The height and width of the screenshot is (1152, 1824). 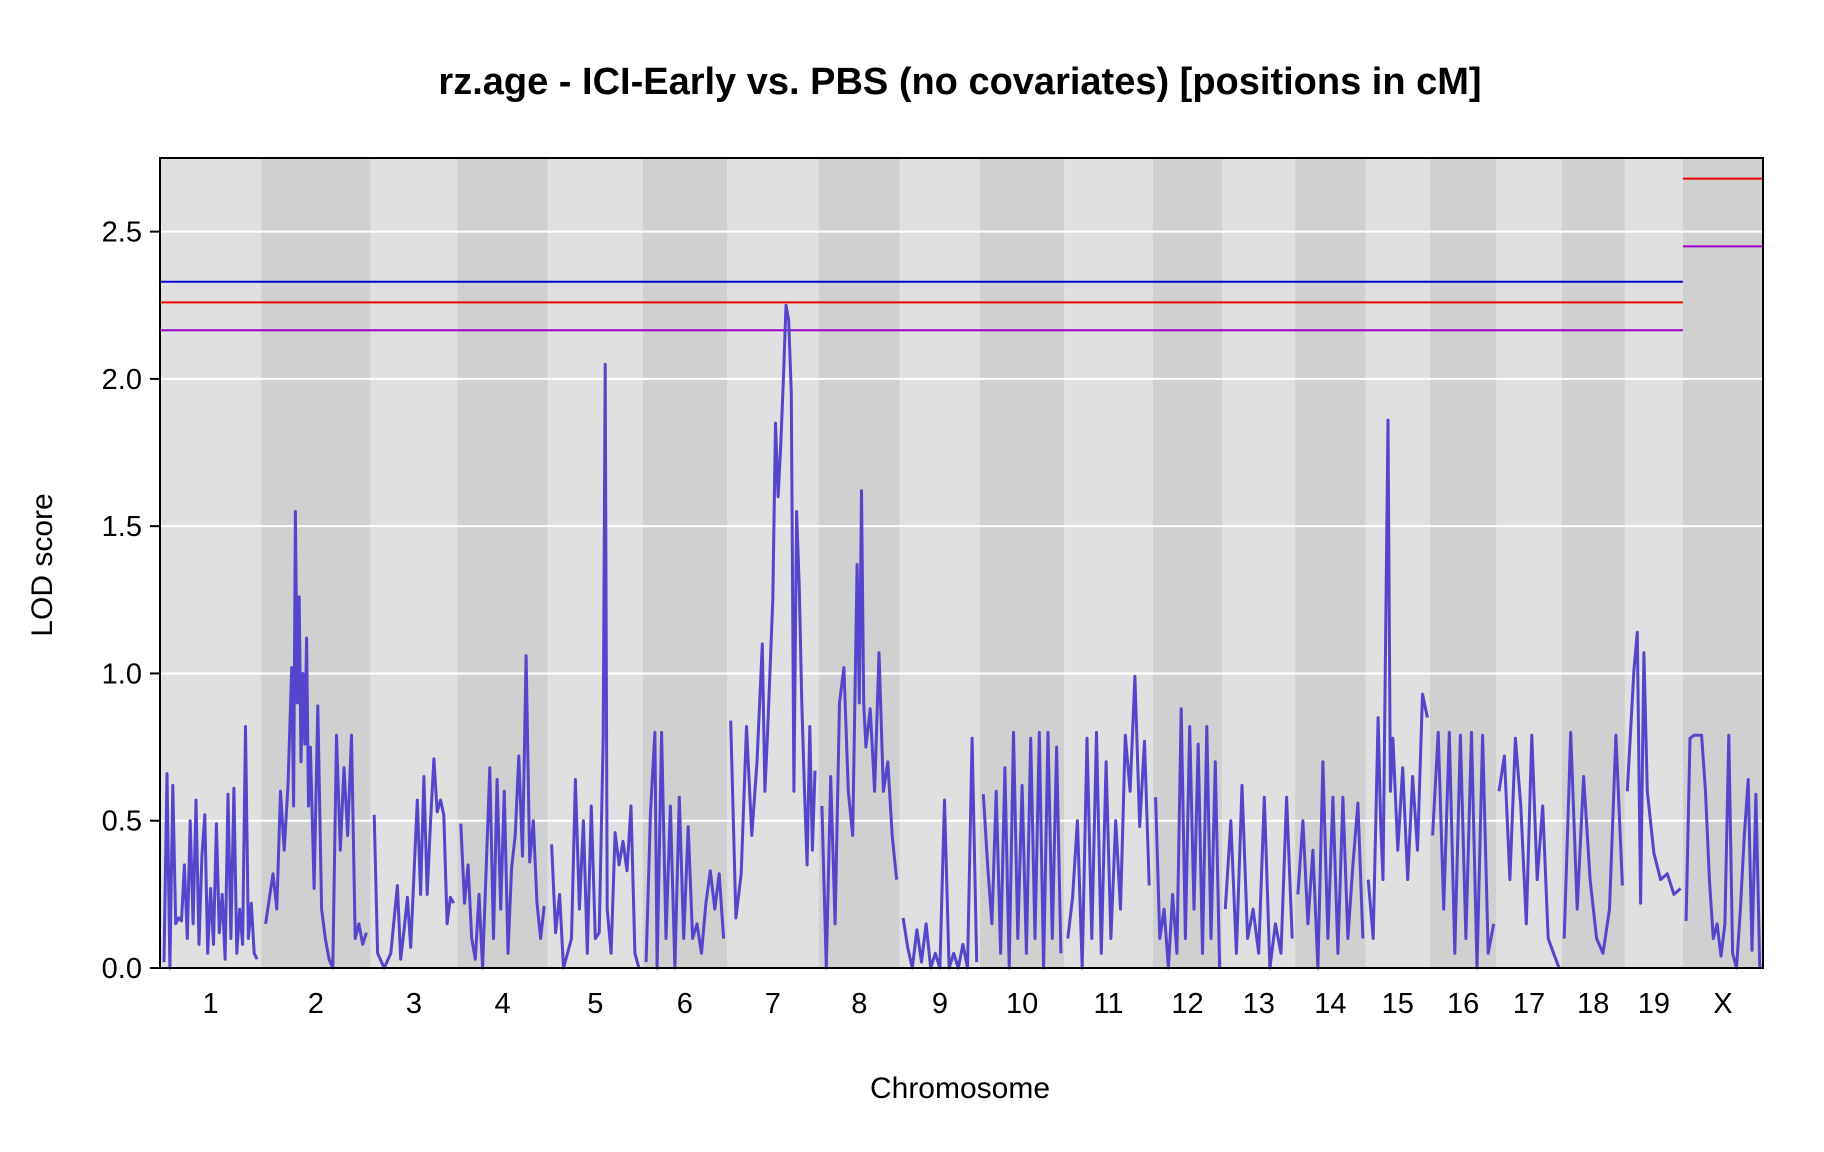 I want to click on threshold-lines, so click(x=961, y=254).